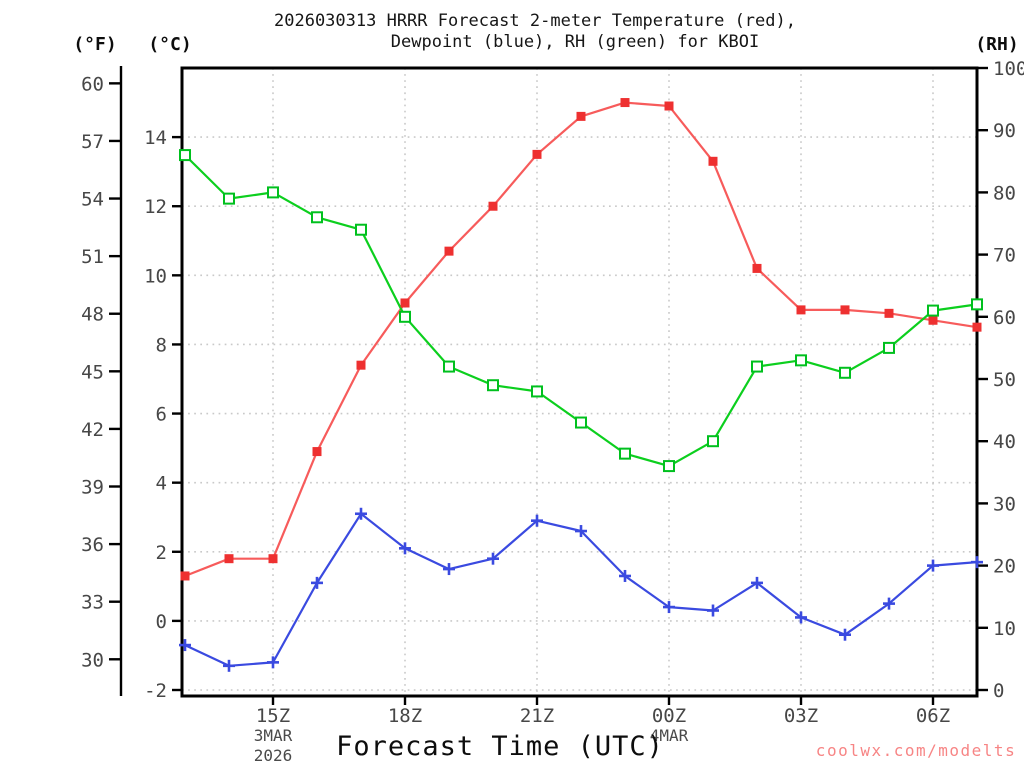 The image size is (1024, 768). Describe the element at coordinates (155, 691) in the screenshot. I see `celsius-tick-label: -2` at that location.